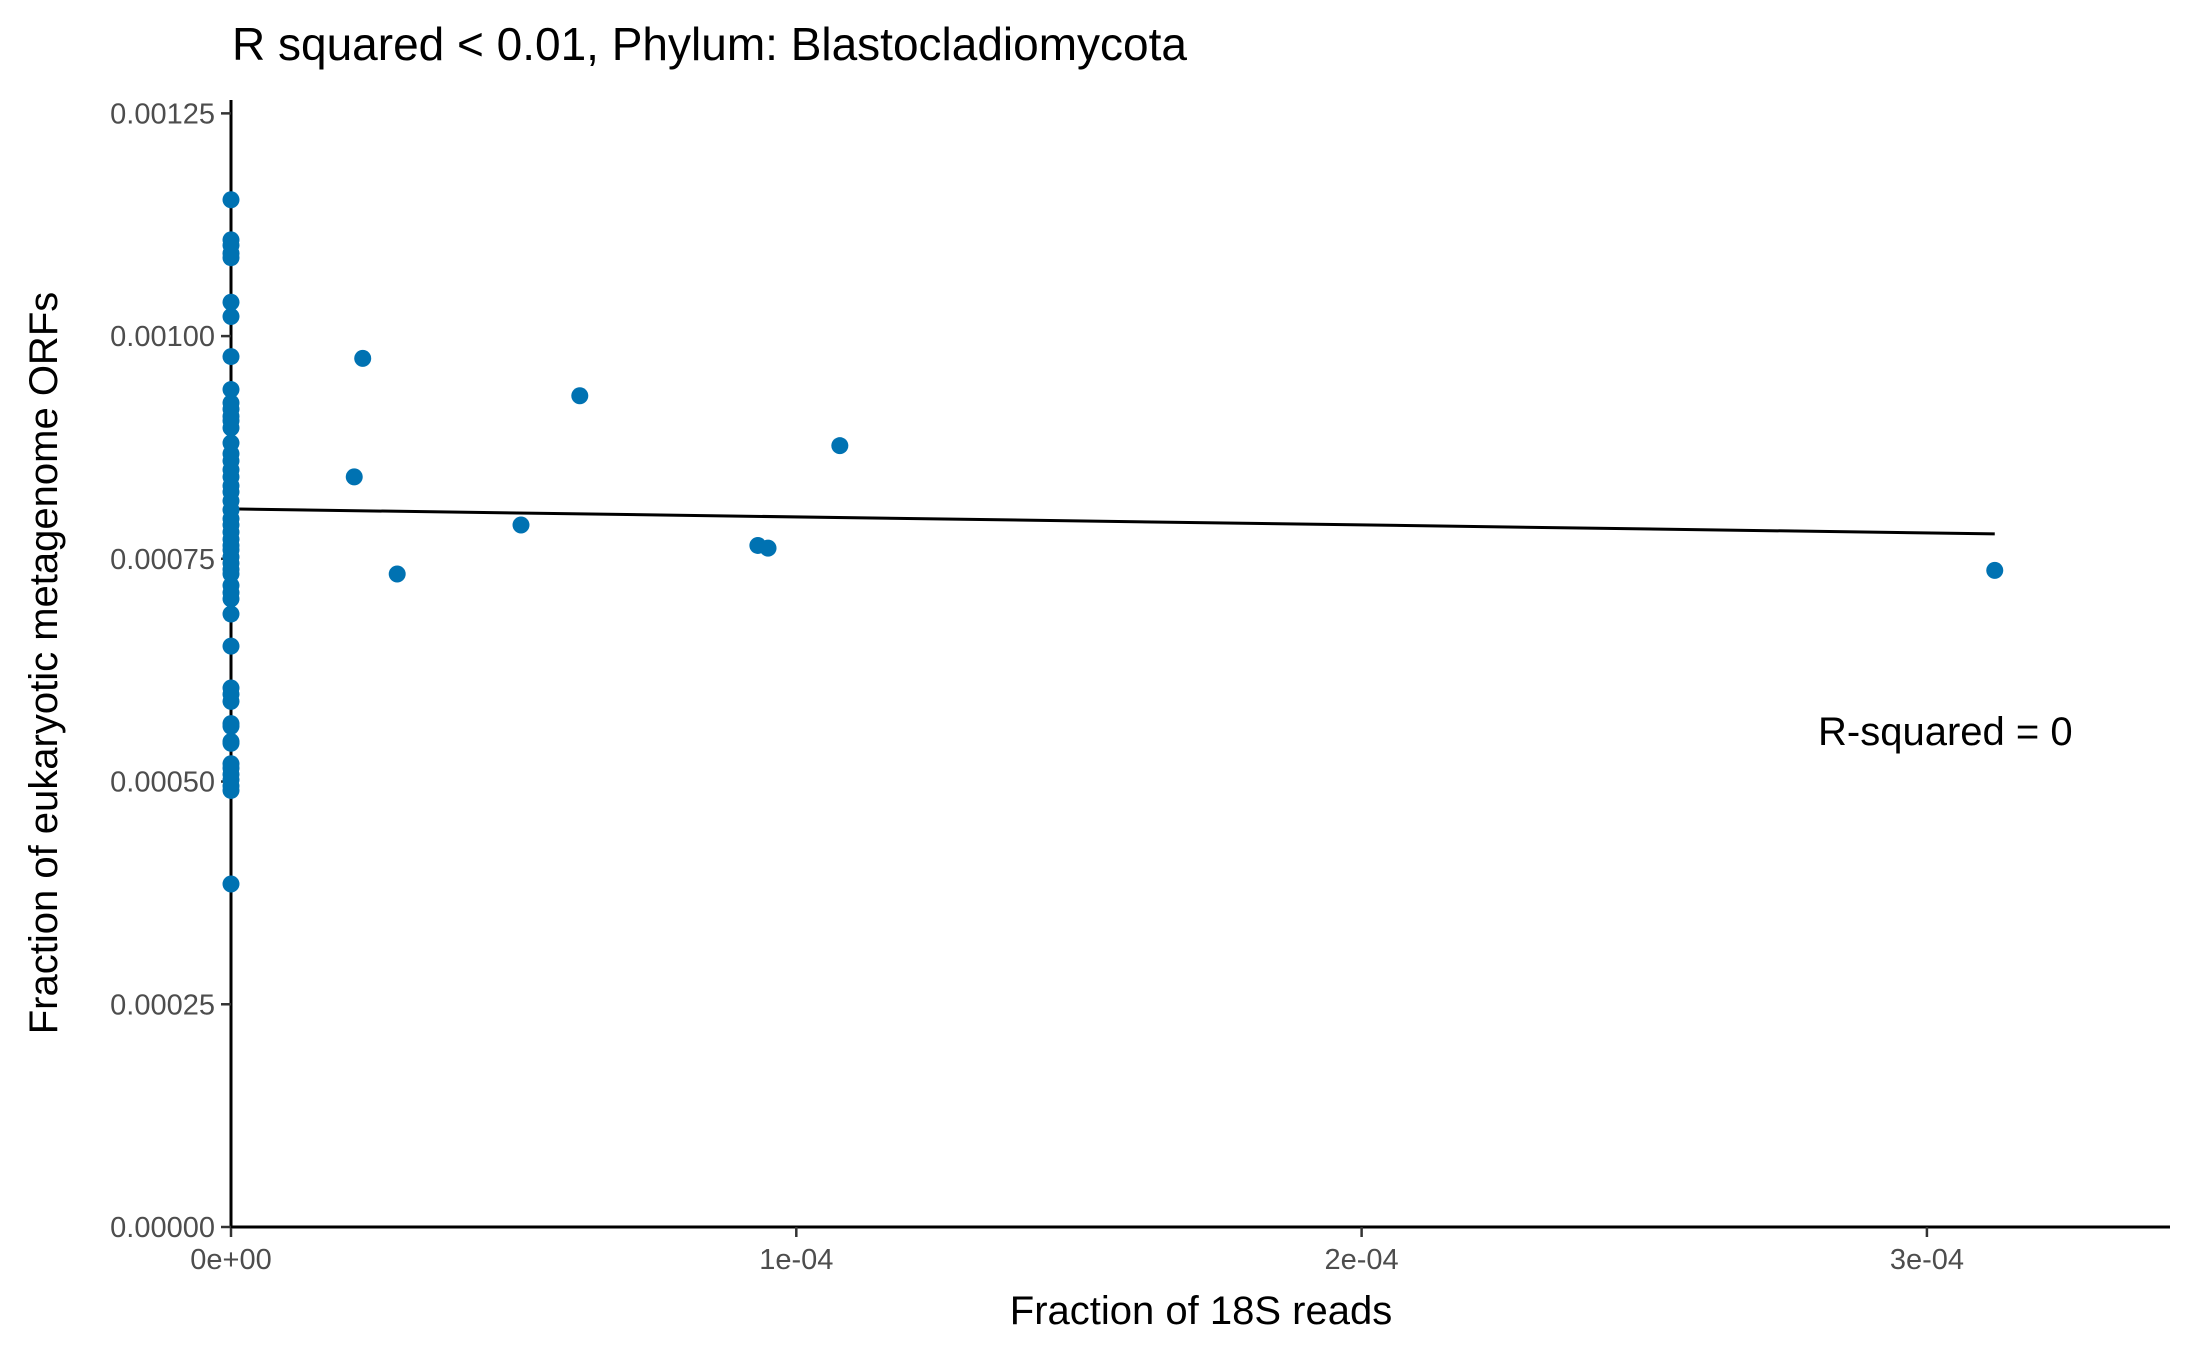  What do you see at coordinates (796, 1260) in the screenshot?
I see `x-tick-label: 1e-04` at bounding box center [796, 1260].